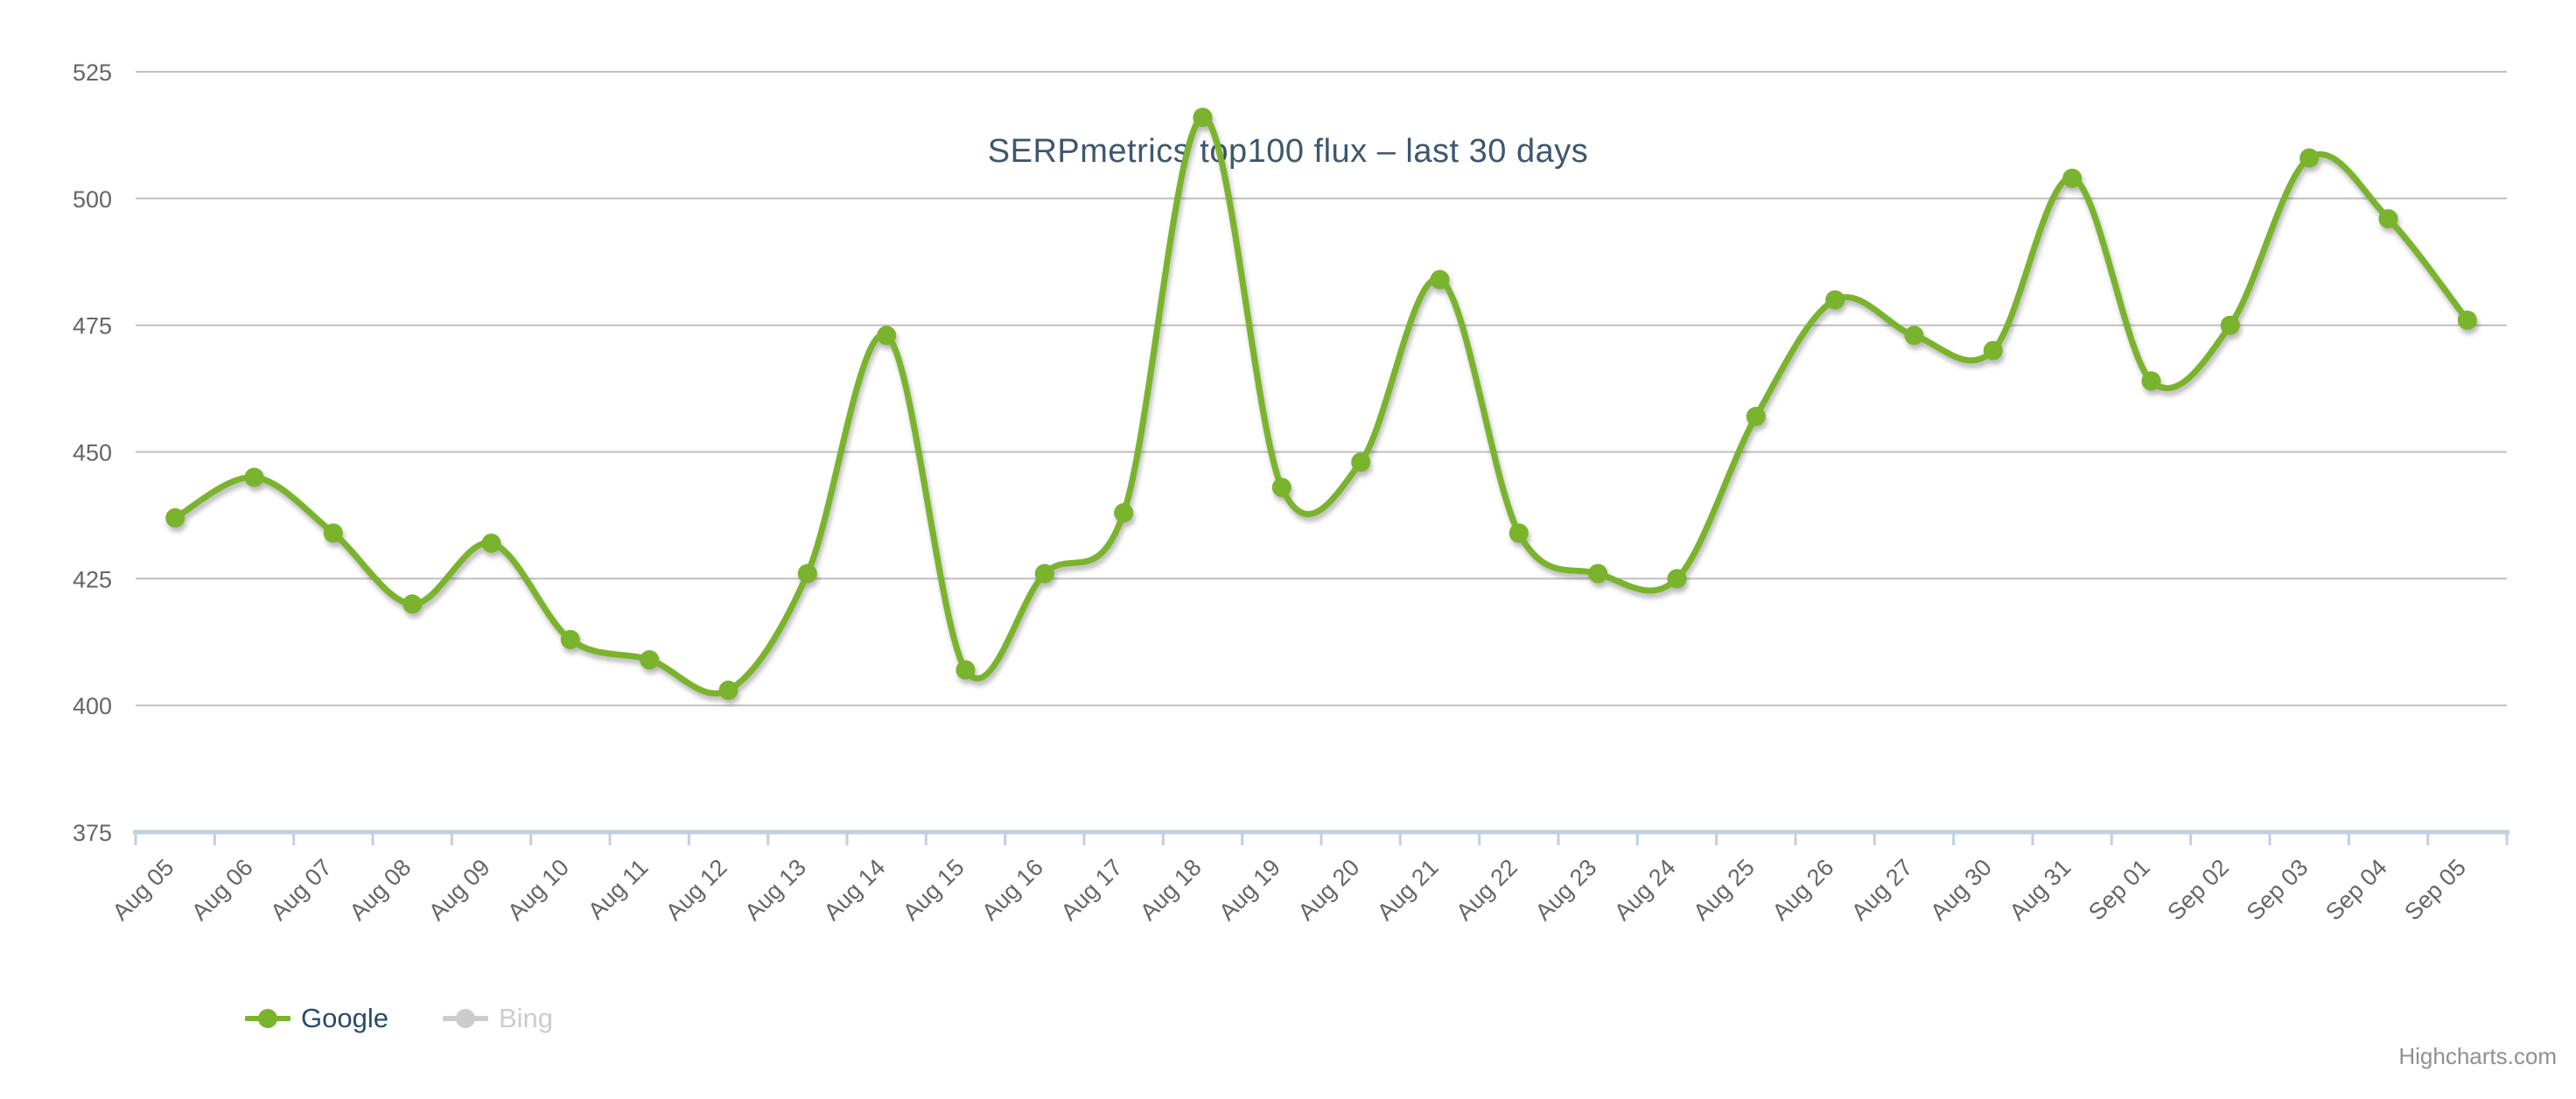 The width and height of the screenshot is (2576, 1099). Describe the element at coordinates (2477, 1056) in the screenshot. I see `credits-link: Highcharts.com` at that location.